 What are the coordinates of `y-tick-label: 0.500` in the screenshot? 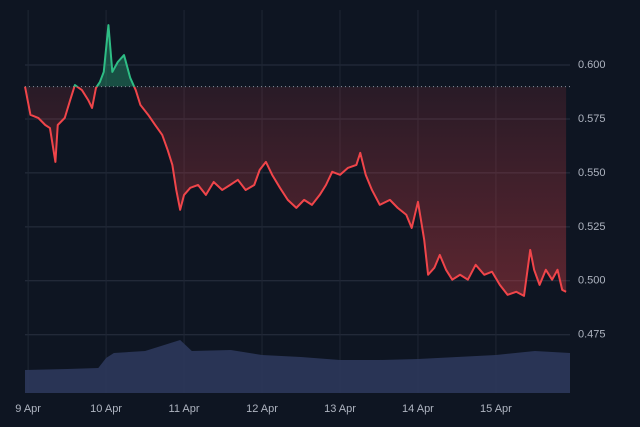 It's located at (592, 281).